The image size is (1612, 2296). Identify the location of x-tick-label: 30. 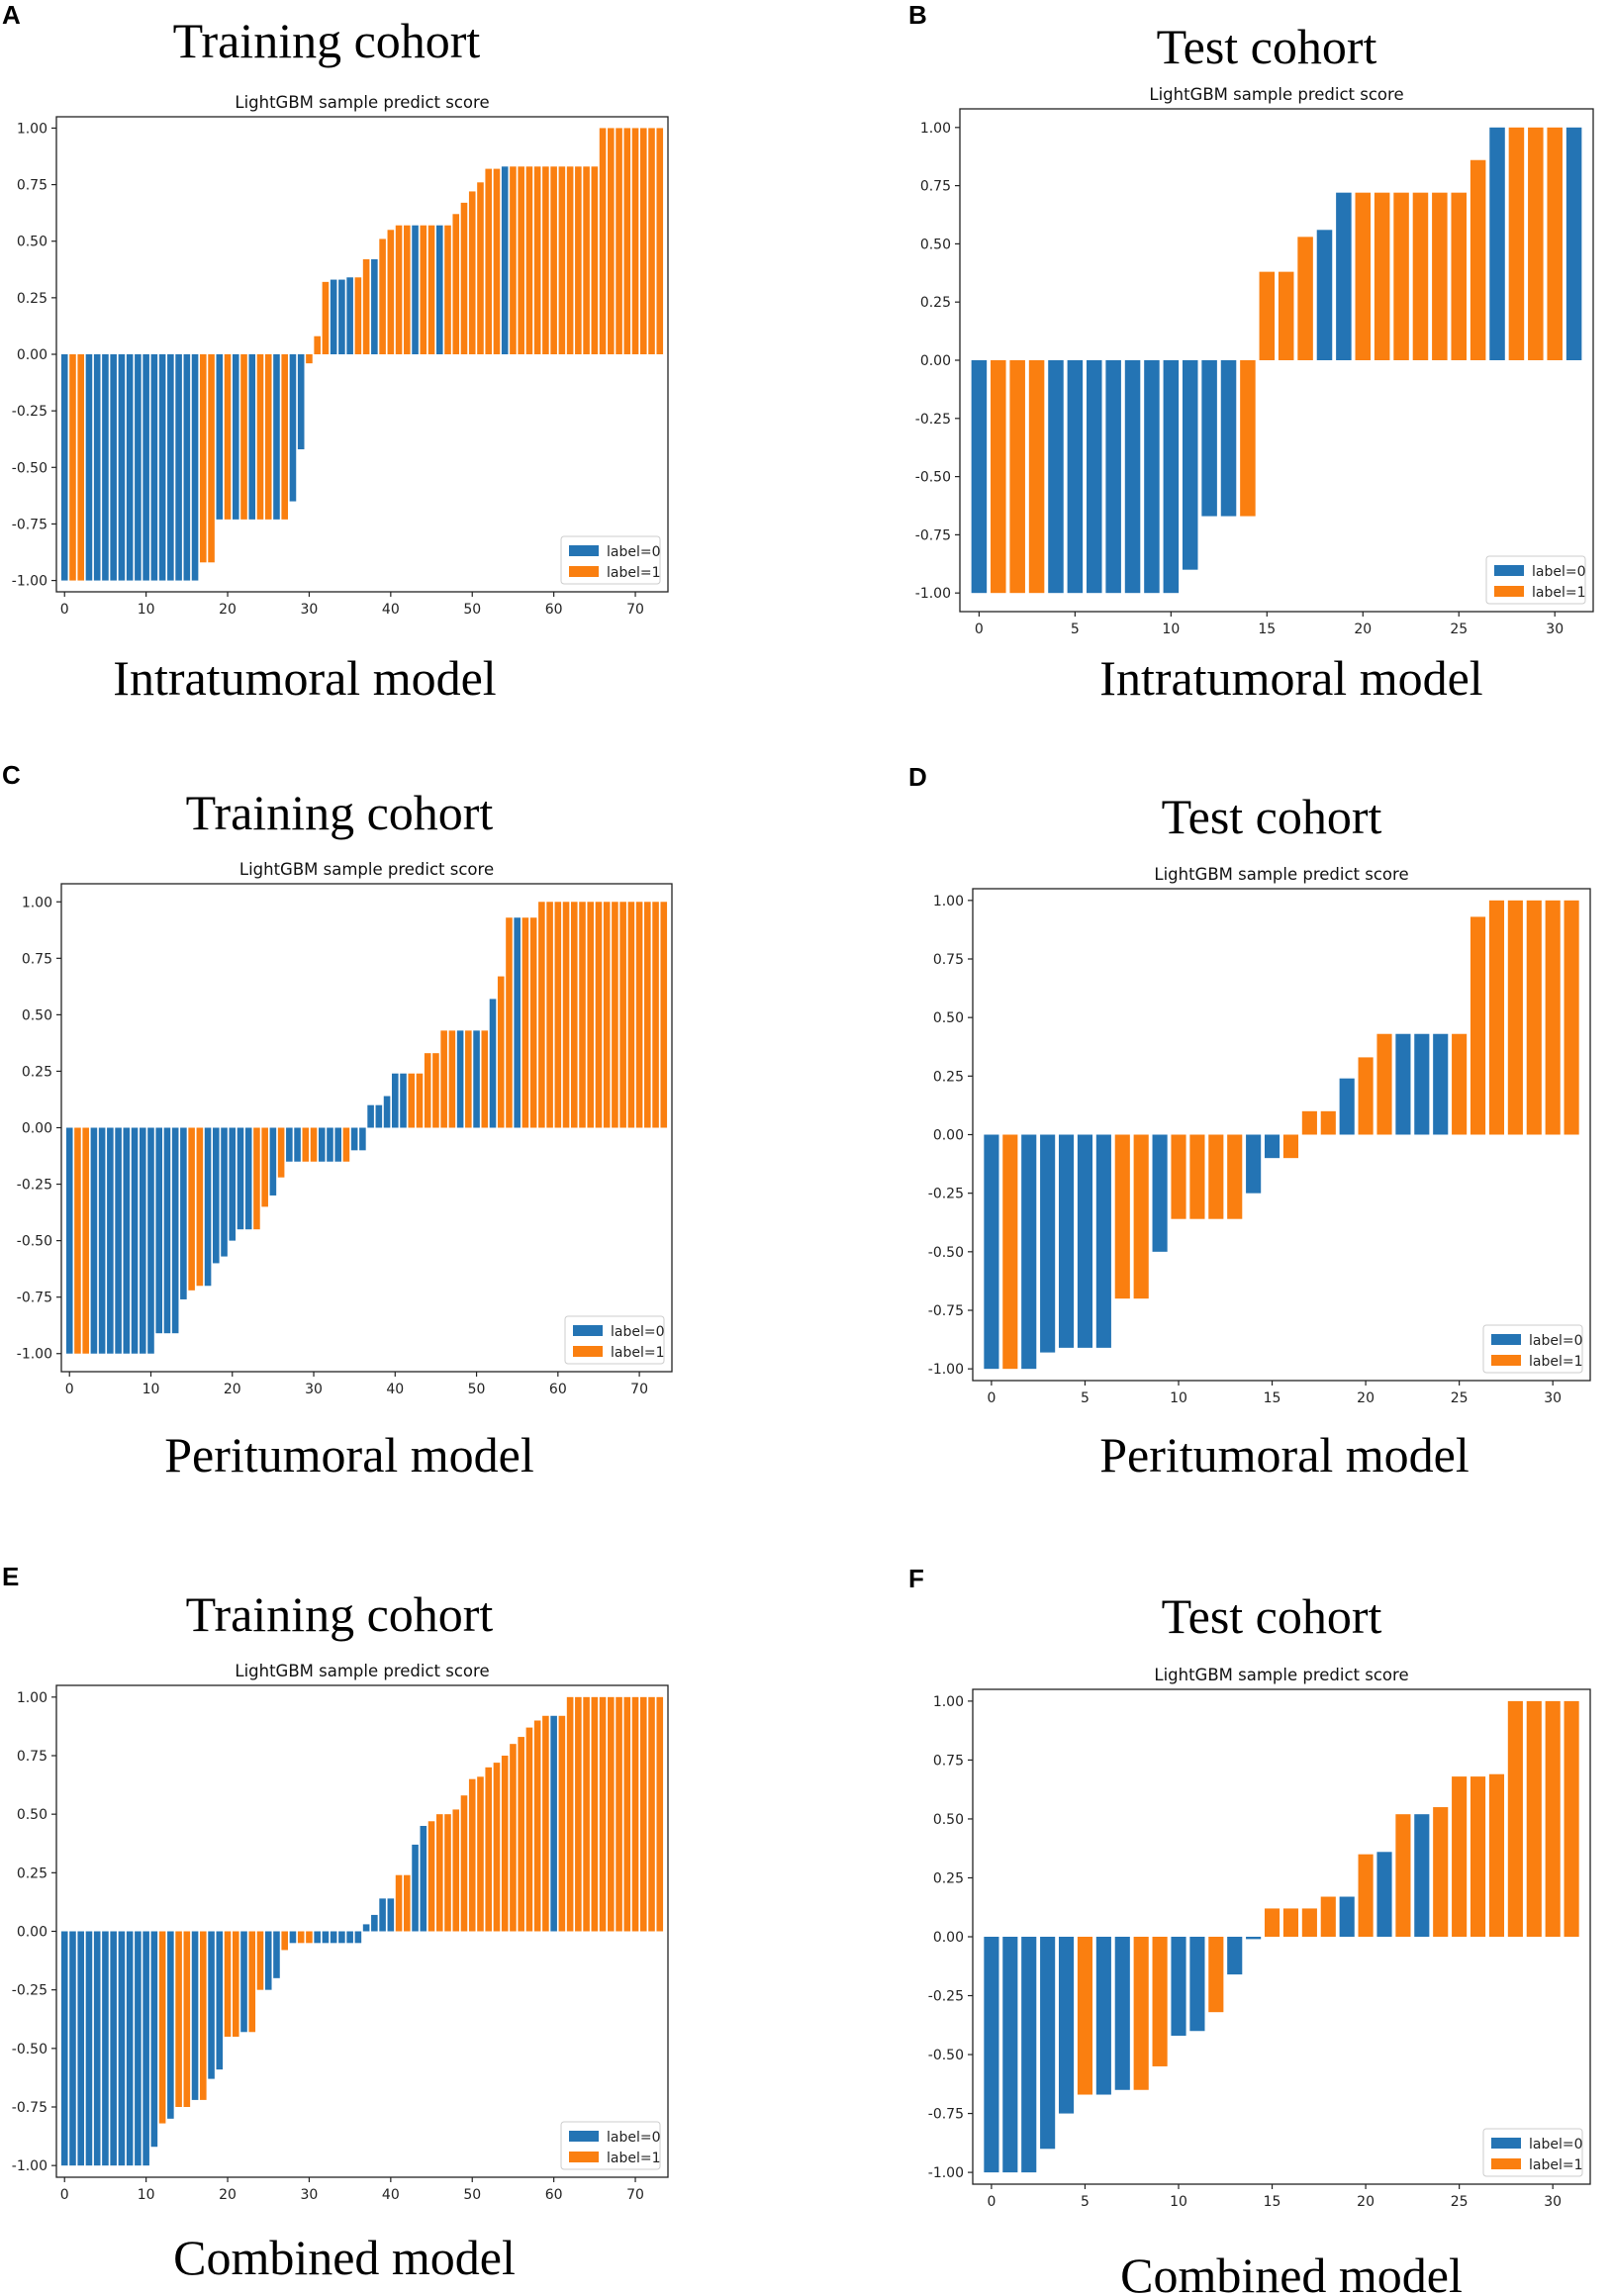
(1555, 629).